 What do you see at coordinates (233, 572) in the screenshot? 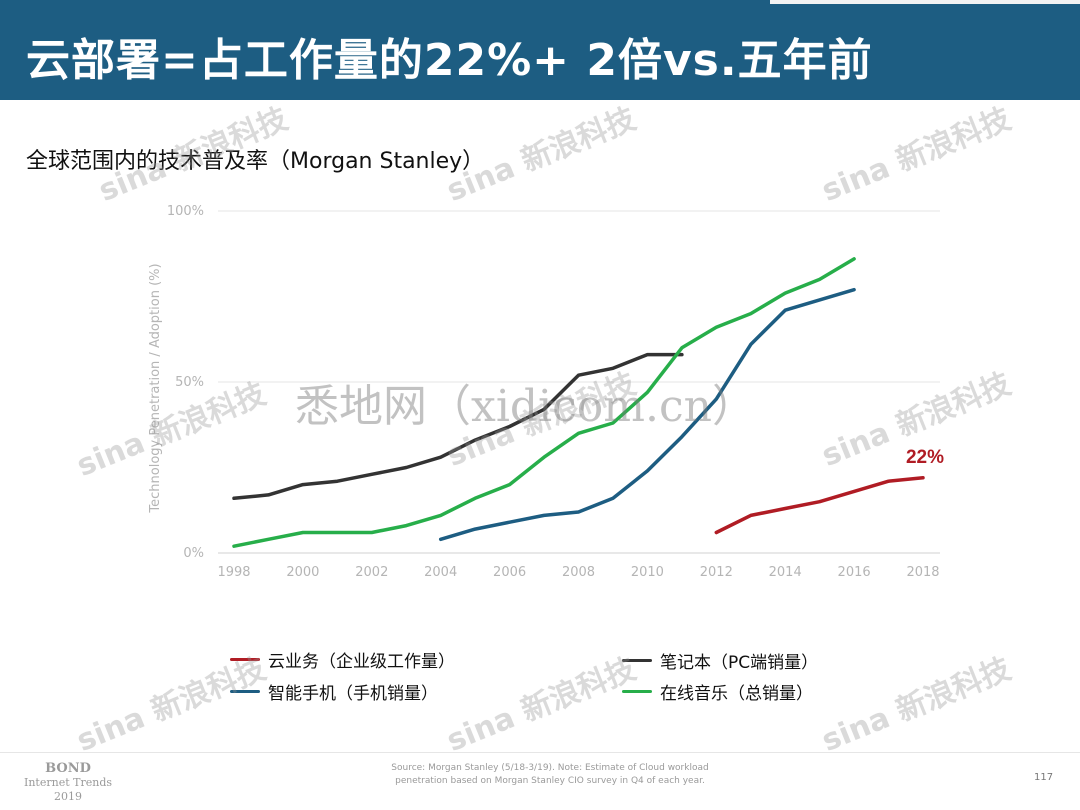
I see `x-tick-label: 1998` at bounding box center [233, 572].